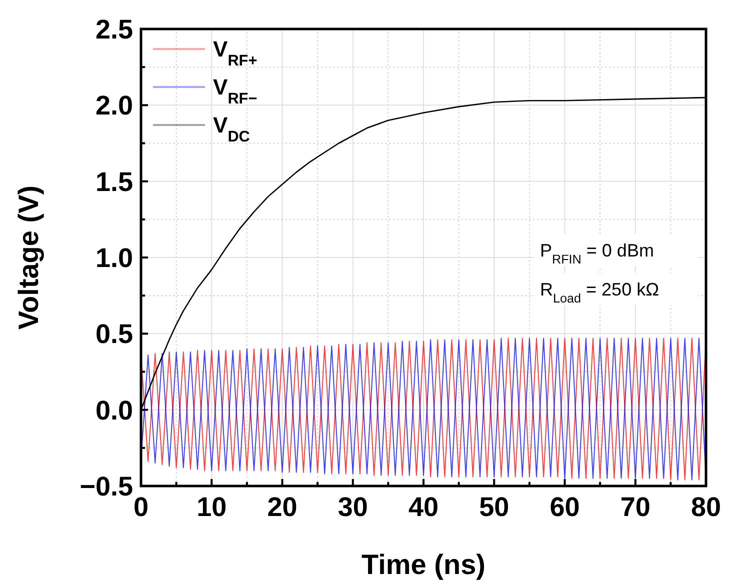  Describe the element at coordinates (114, 29) in the screenshot. I see `y-tick-label: 2.5` at that location.